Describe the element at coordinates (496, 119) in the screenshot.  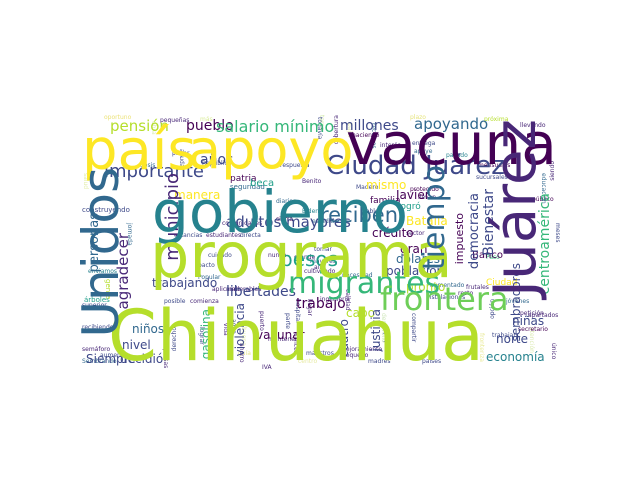
I see `word-proxima: próxima` at that location.